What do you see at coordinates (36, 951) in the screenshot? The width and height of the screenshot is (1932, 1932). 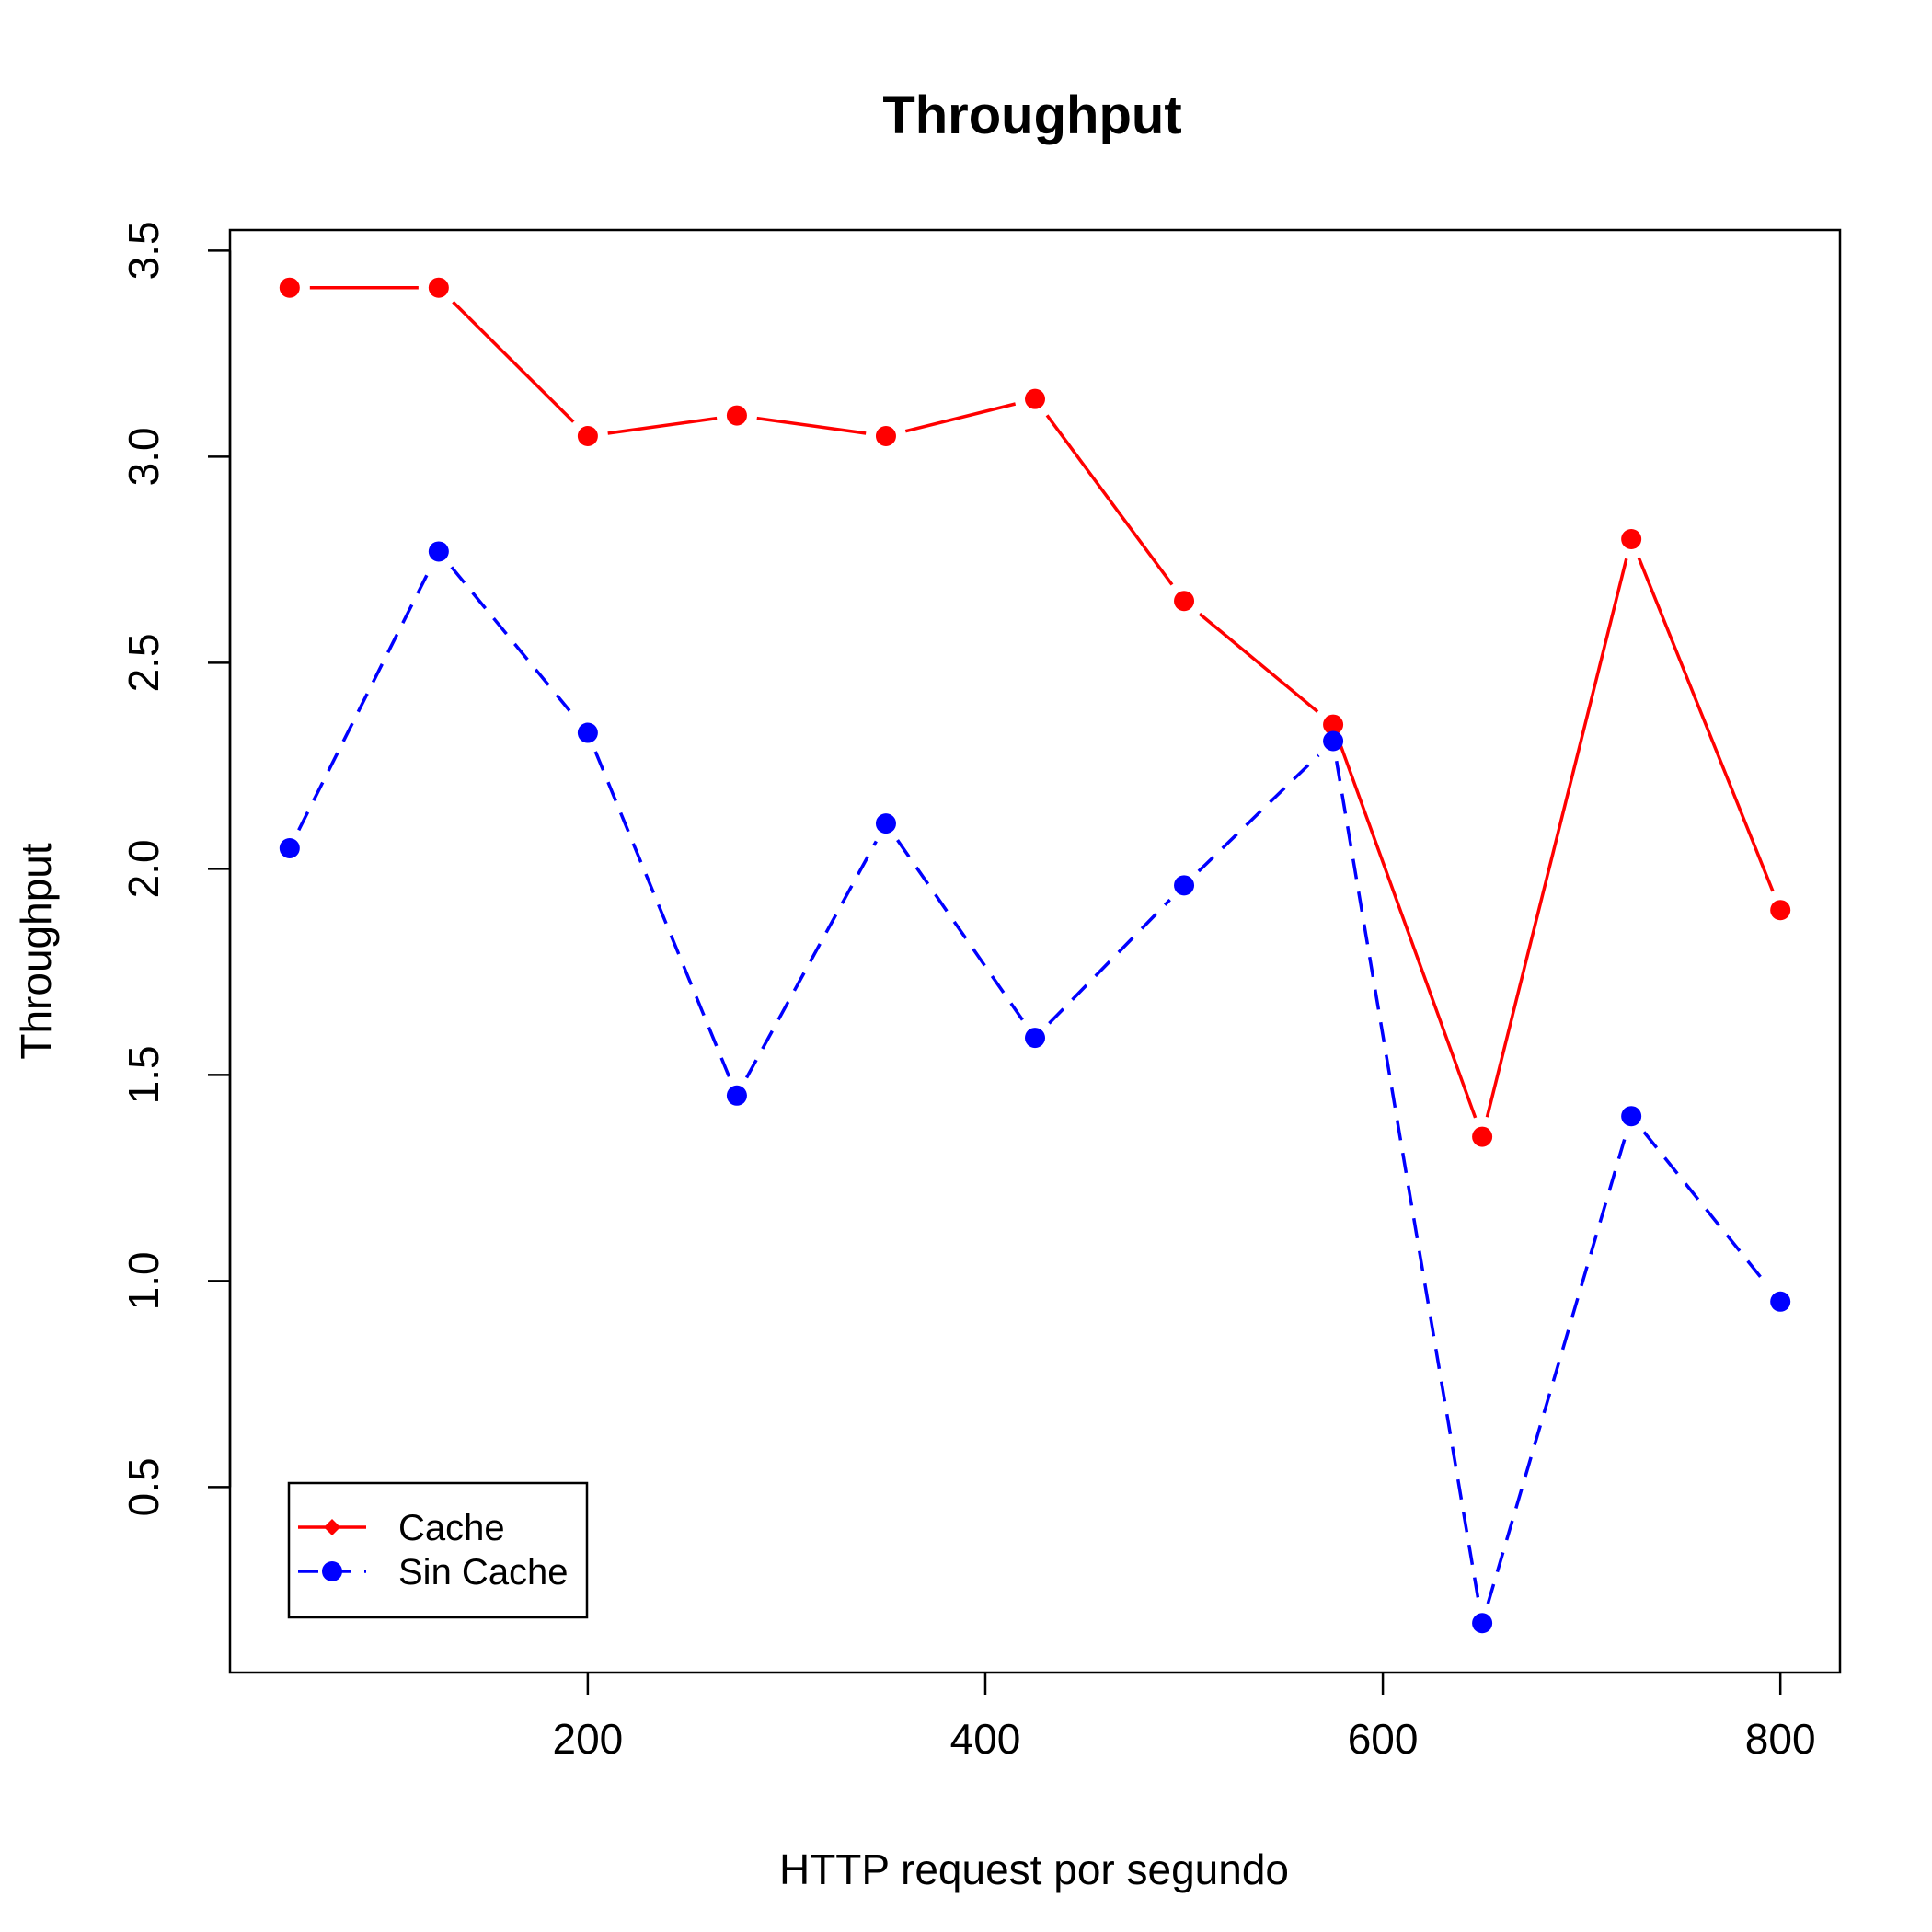 I see `y-axis-label: Throughput` at bounding box center [36, 951].